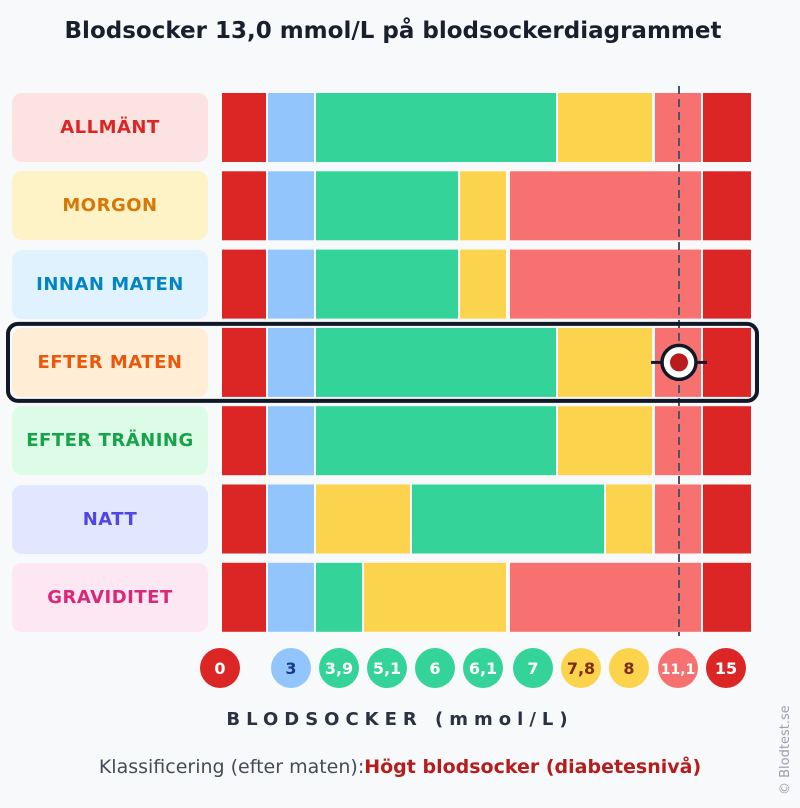  What do you see at coordinates (400, 719) in the screenshot?
I see `axis-title: BLODSOCKER (mmol/L)` at bounding box center [400, 719].